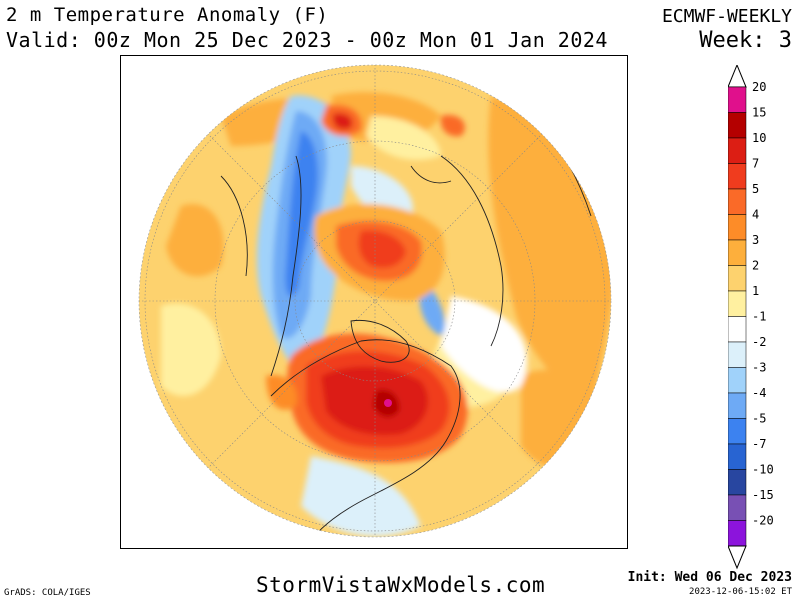 Image resolution: width=800 pixels, height=600 pixels. Describe the element at coordinates (401, 585) in the screenshot. I see `website-watermark: StormVistaWxModels.com` at that location.